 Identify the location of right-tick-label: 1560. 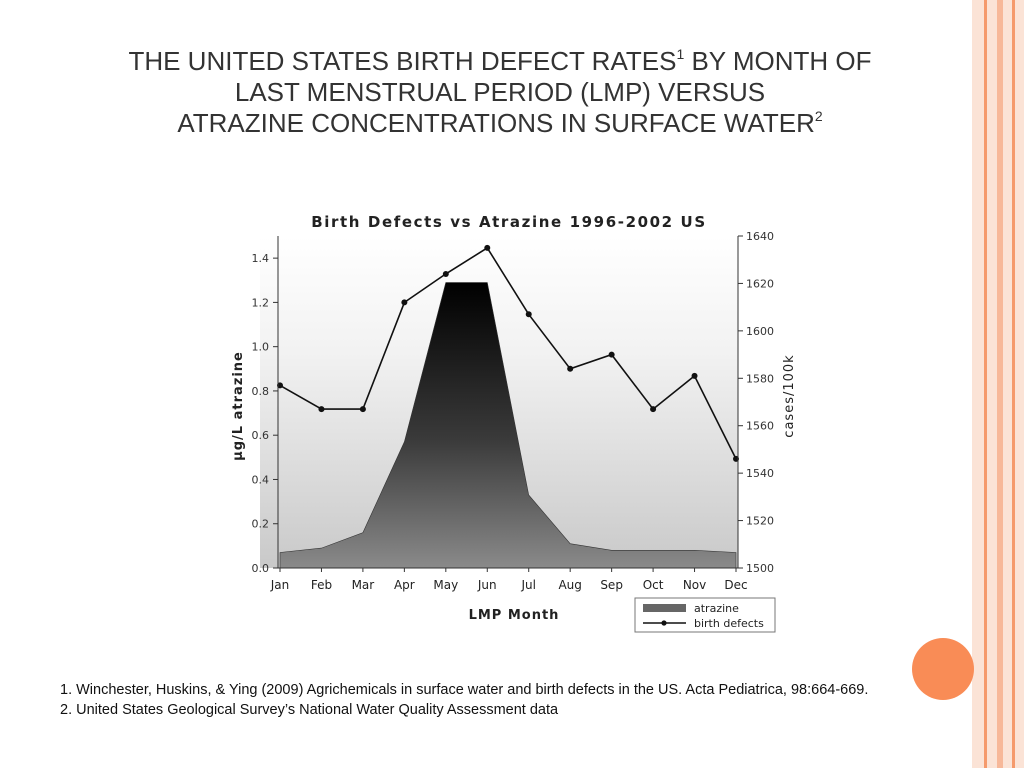
(760, 426).